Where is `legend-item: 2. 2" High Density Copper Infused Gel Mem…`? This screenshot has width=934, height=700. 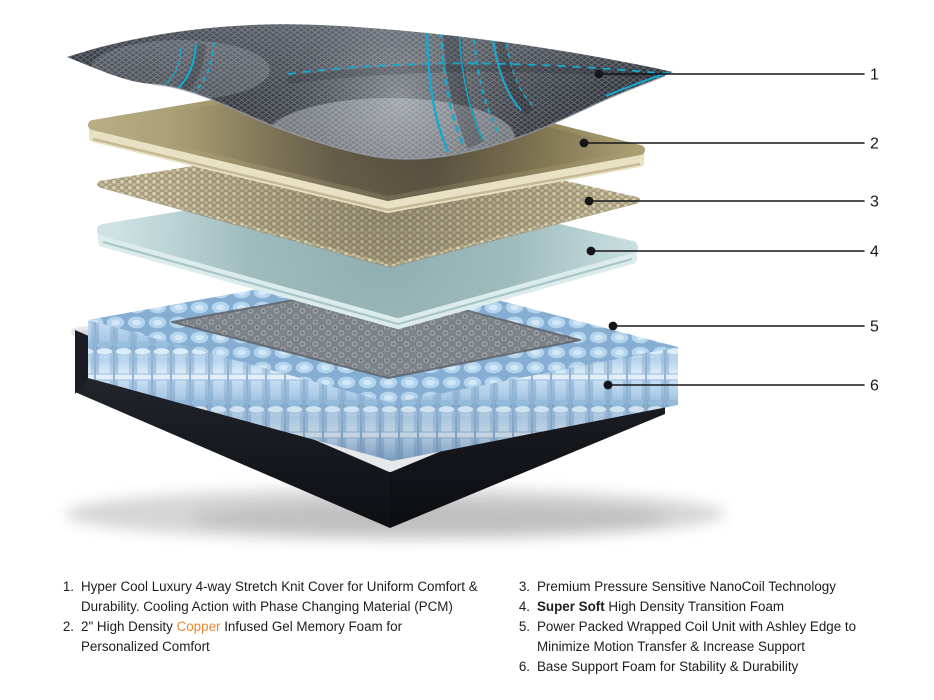 legend-item: 2. 2" High Density Copper Infused Gel Mem… is located at coordinates (284, 637).